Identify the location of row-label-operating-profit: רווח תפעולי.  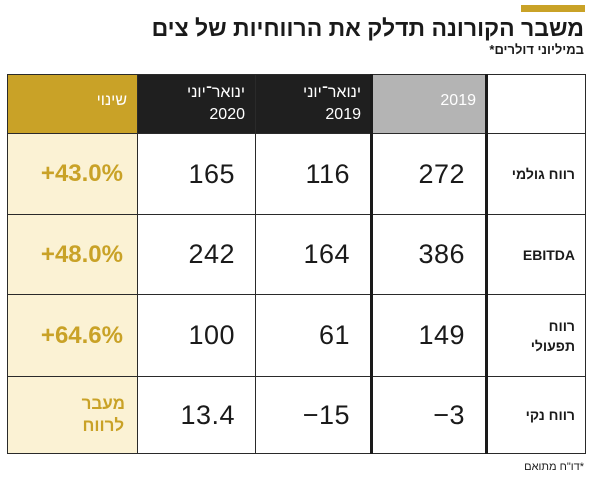
(552, 335).